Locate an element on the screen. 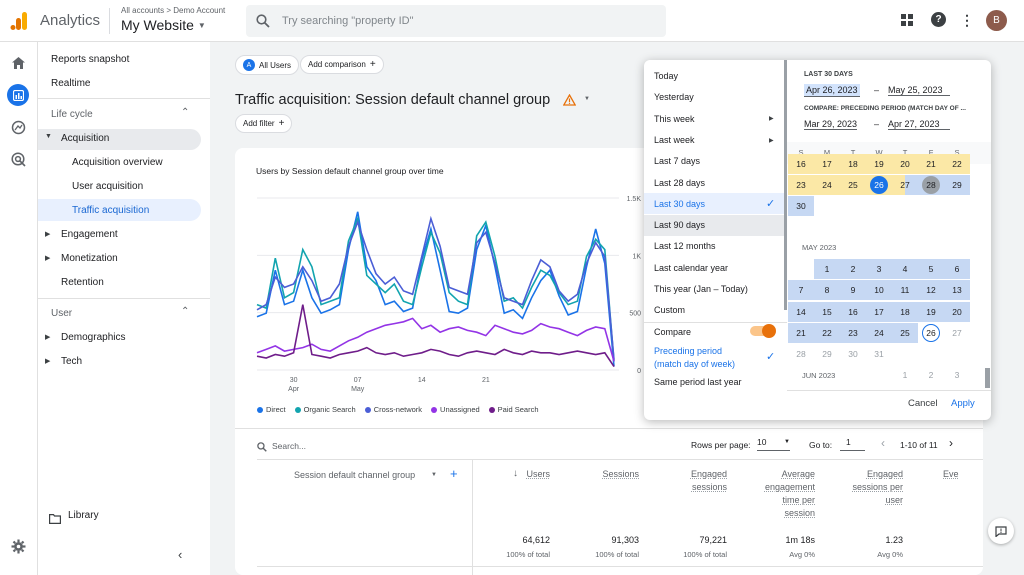 This screenshot has height=575, width=1024. apply-button: Apply is located at coordinates (963, 403).